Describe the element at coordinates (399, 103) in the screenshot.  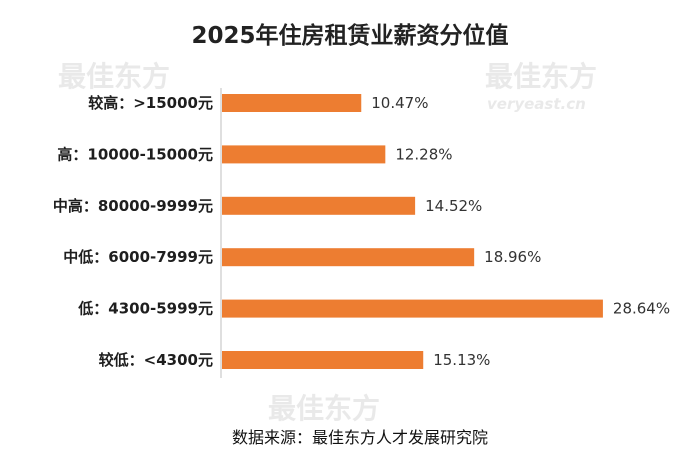
I see `value-label: 10.47%` at that location.